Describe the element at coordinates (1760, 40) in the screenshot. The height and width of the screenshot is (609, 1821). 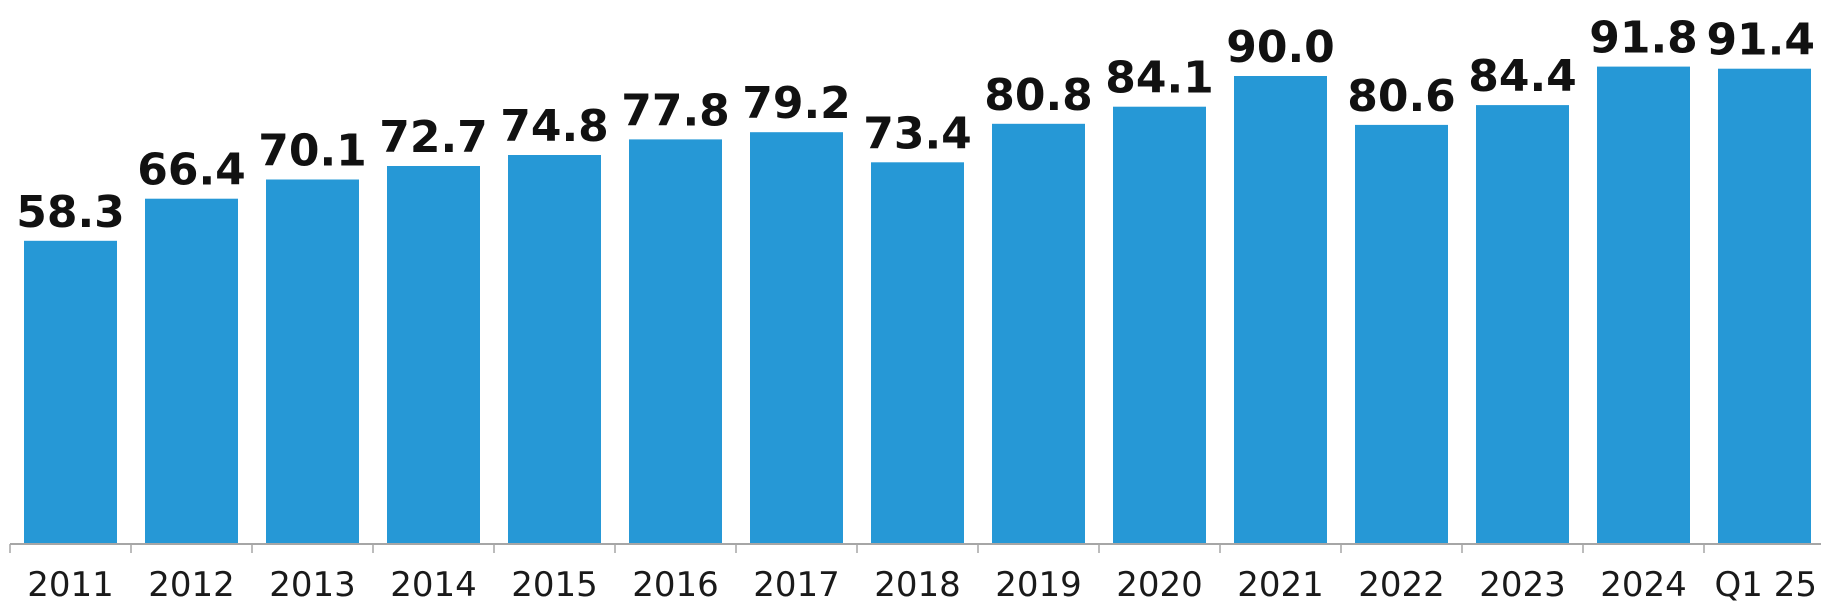
I see `data-label: 91.4` at that location.